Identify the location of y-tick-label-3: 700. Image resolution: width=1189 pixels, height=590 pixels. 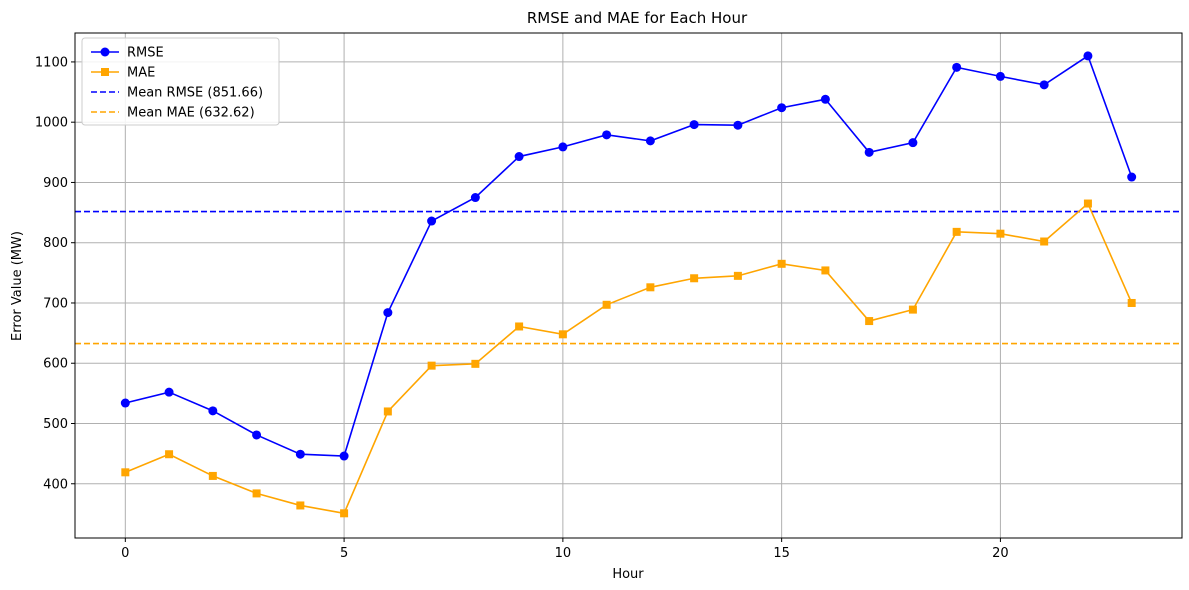
(55, 303).